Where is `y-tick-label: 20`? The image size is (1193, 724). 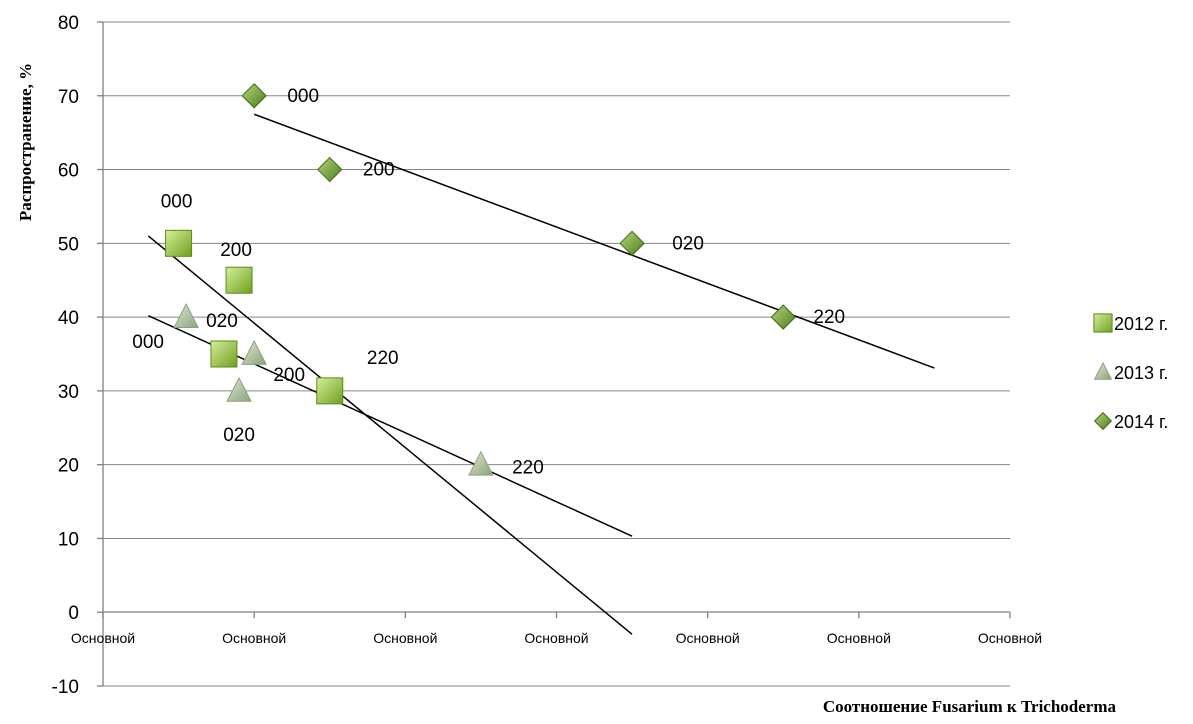
y-tick-label: 20 is located at coordinates (68, 466).